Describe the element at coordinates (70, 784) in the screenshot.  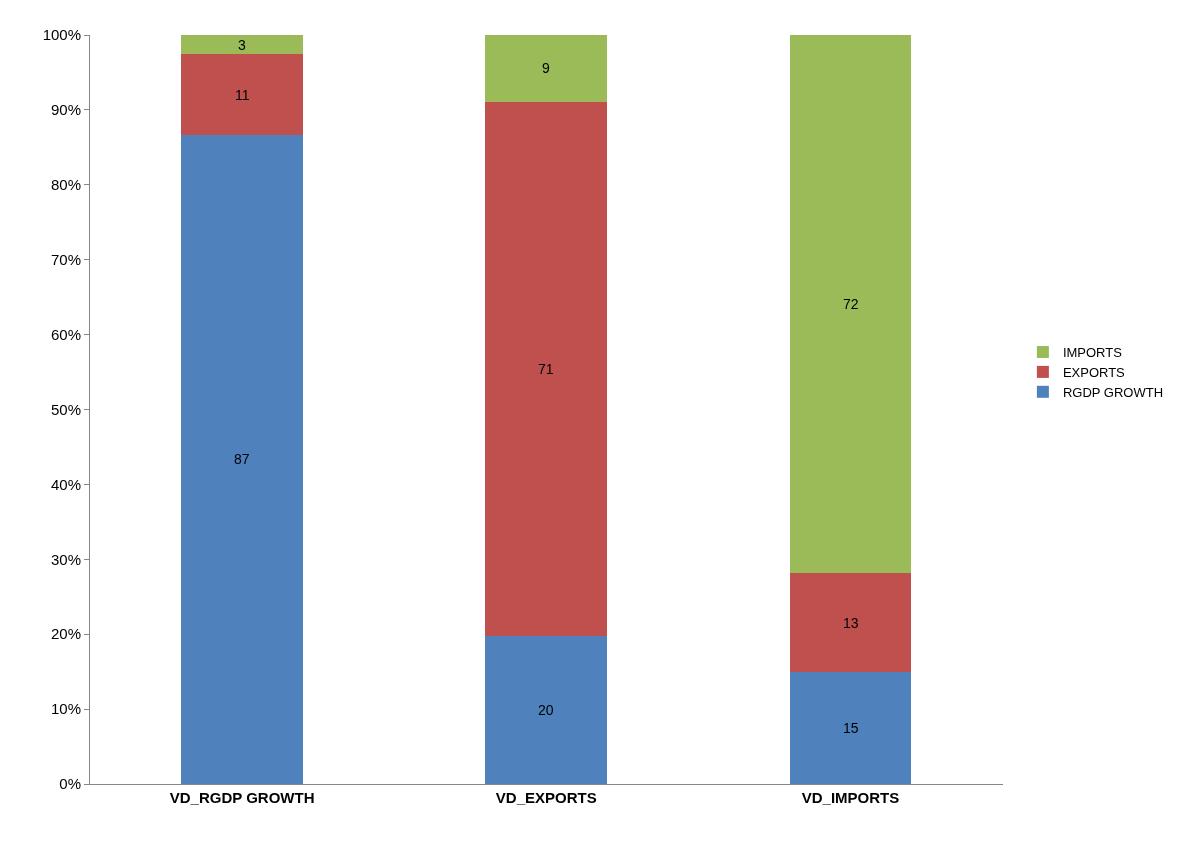
I see `y-tick-label: 0%` at that location.